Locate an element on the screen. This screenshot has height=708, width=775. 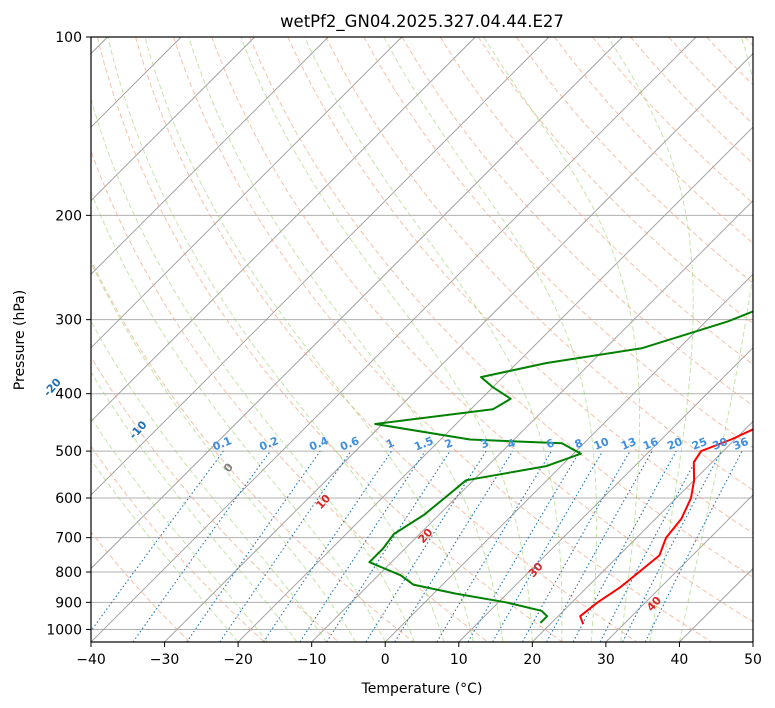
y-tick-label: 400 is located at coordinates (68, 395).